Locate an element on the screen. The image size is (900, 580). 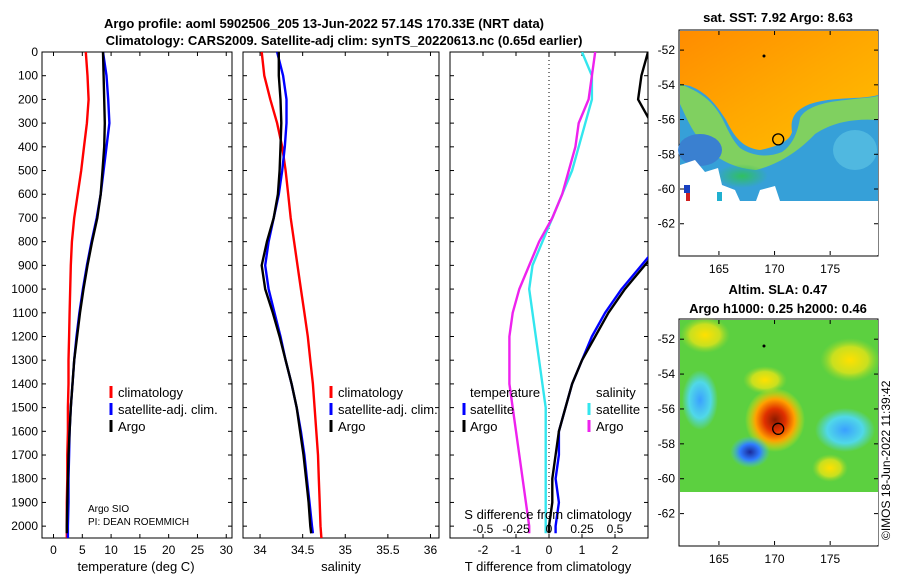
x-tick-label: 20 is located at coordinates (169, 550).